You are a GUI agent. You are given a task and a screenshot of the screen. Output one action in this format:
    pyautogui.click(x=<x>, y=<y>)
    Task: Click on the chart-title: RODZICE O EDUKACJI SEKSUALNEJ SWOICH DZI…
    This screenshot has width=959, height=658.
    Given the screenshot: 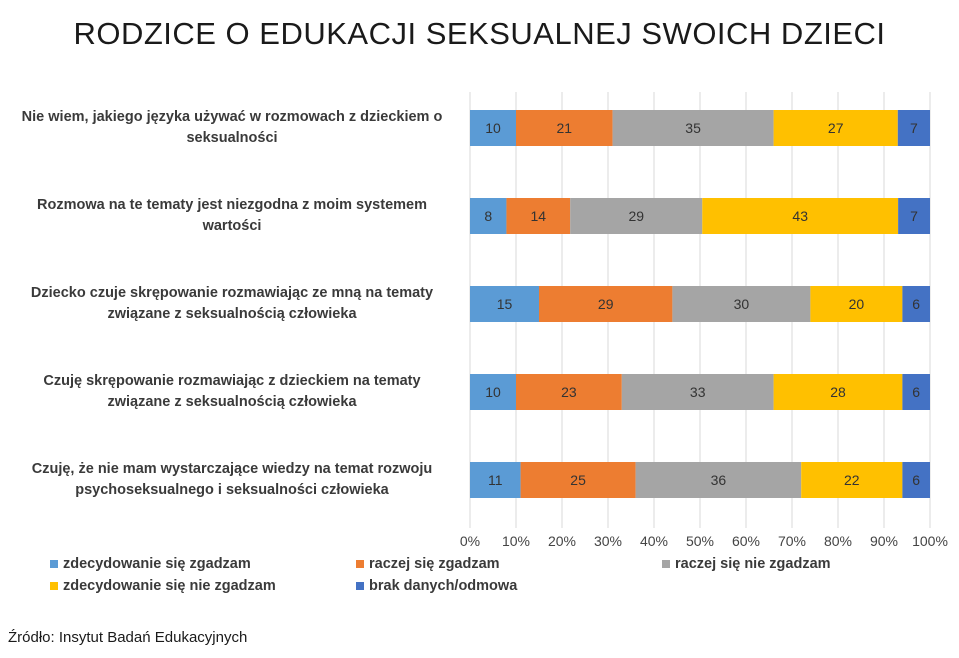 What is the action you would take?
    pyautogui.click(x=479, y=33)
    